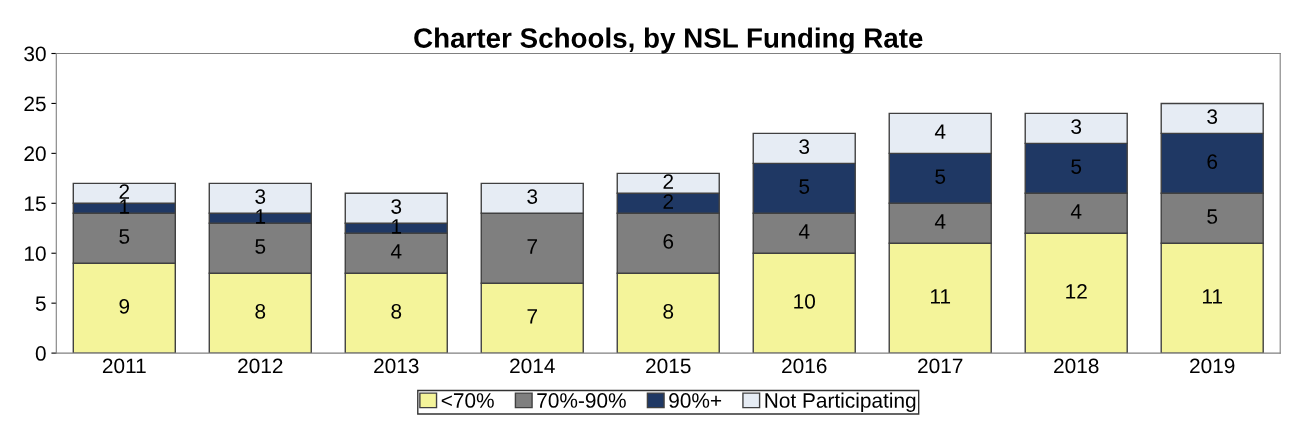 Image resolution: width=1309 pixels, height=428 pixels. What do you see at coordinates (668, 366) in the screenshot?
I see `x-tick-label: 2015` at bounding box center [668, 366].